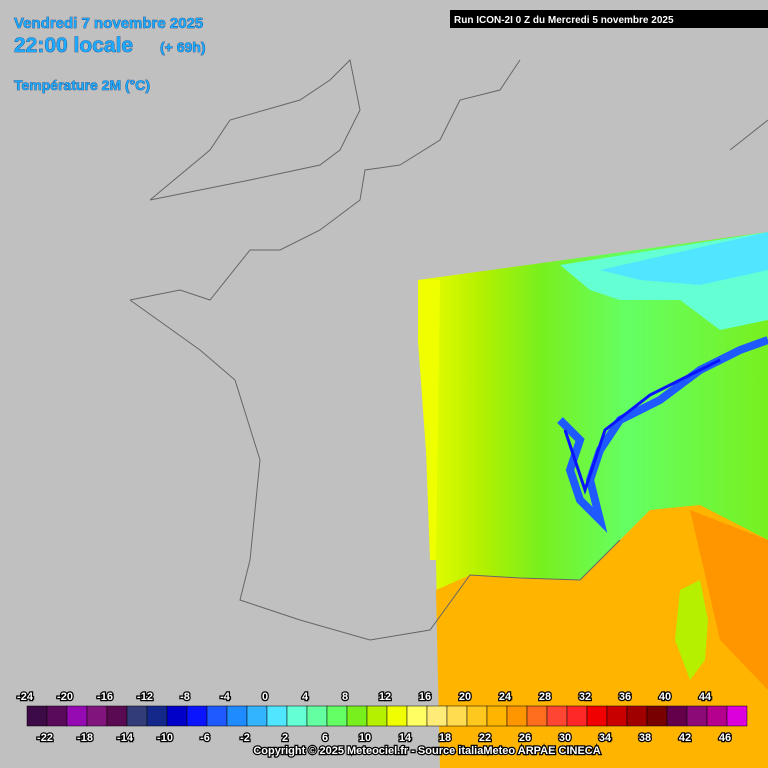 The height and width of the screenshot is (768, 768). Describe the element at coordinates (691, 630) in the screenshot. I see `corsica` at that location.